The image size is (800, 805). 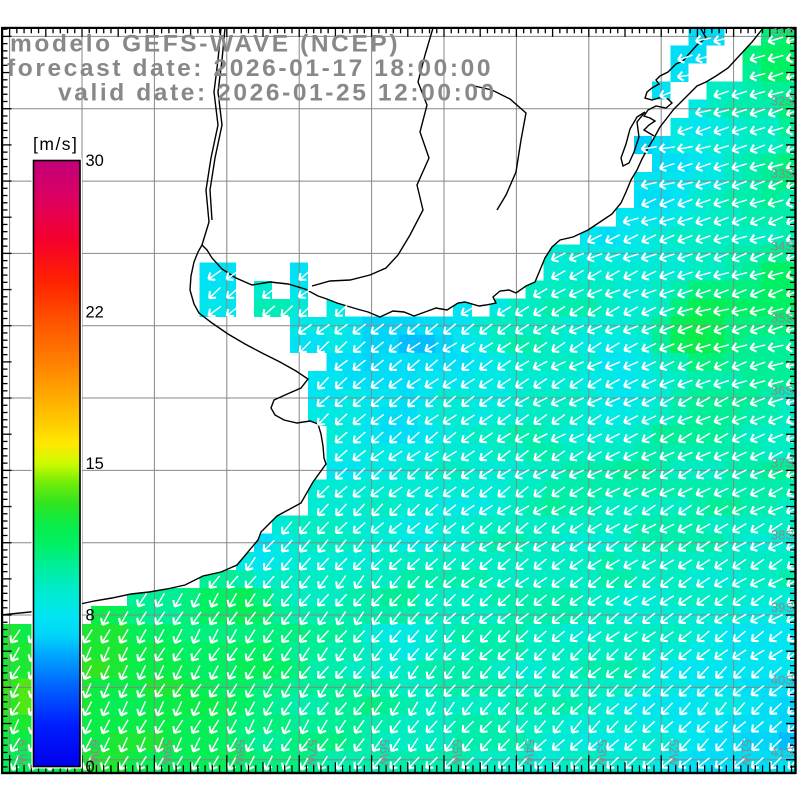 What do you see at coordinates (601, 752) in the screenshot?
I see `svg-text: 53W` at bounding box center [601, 752].